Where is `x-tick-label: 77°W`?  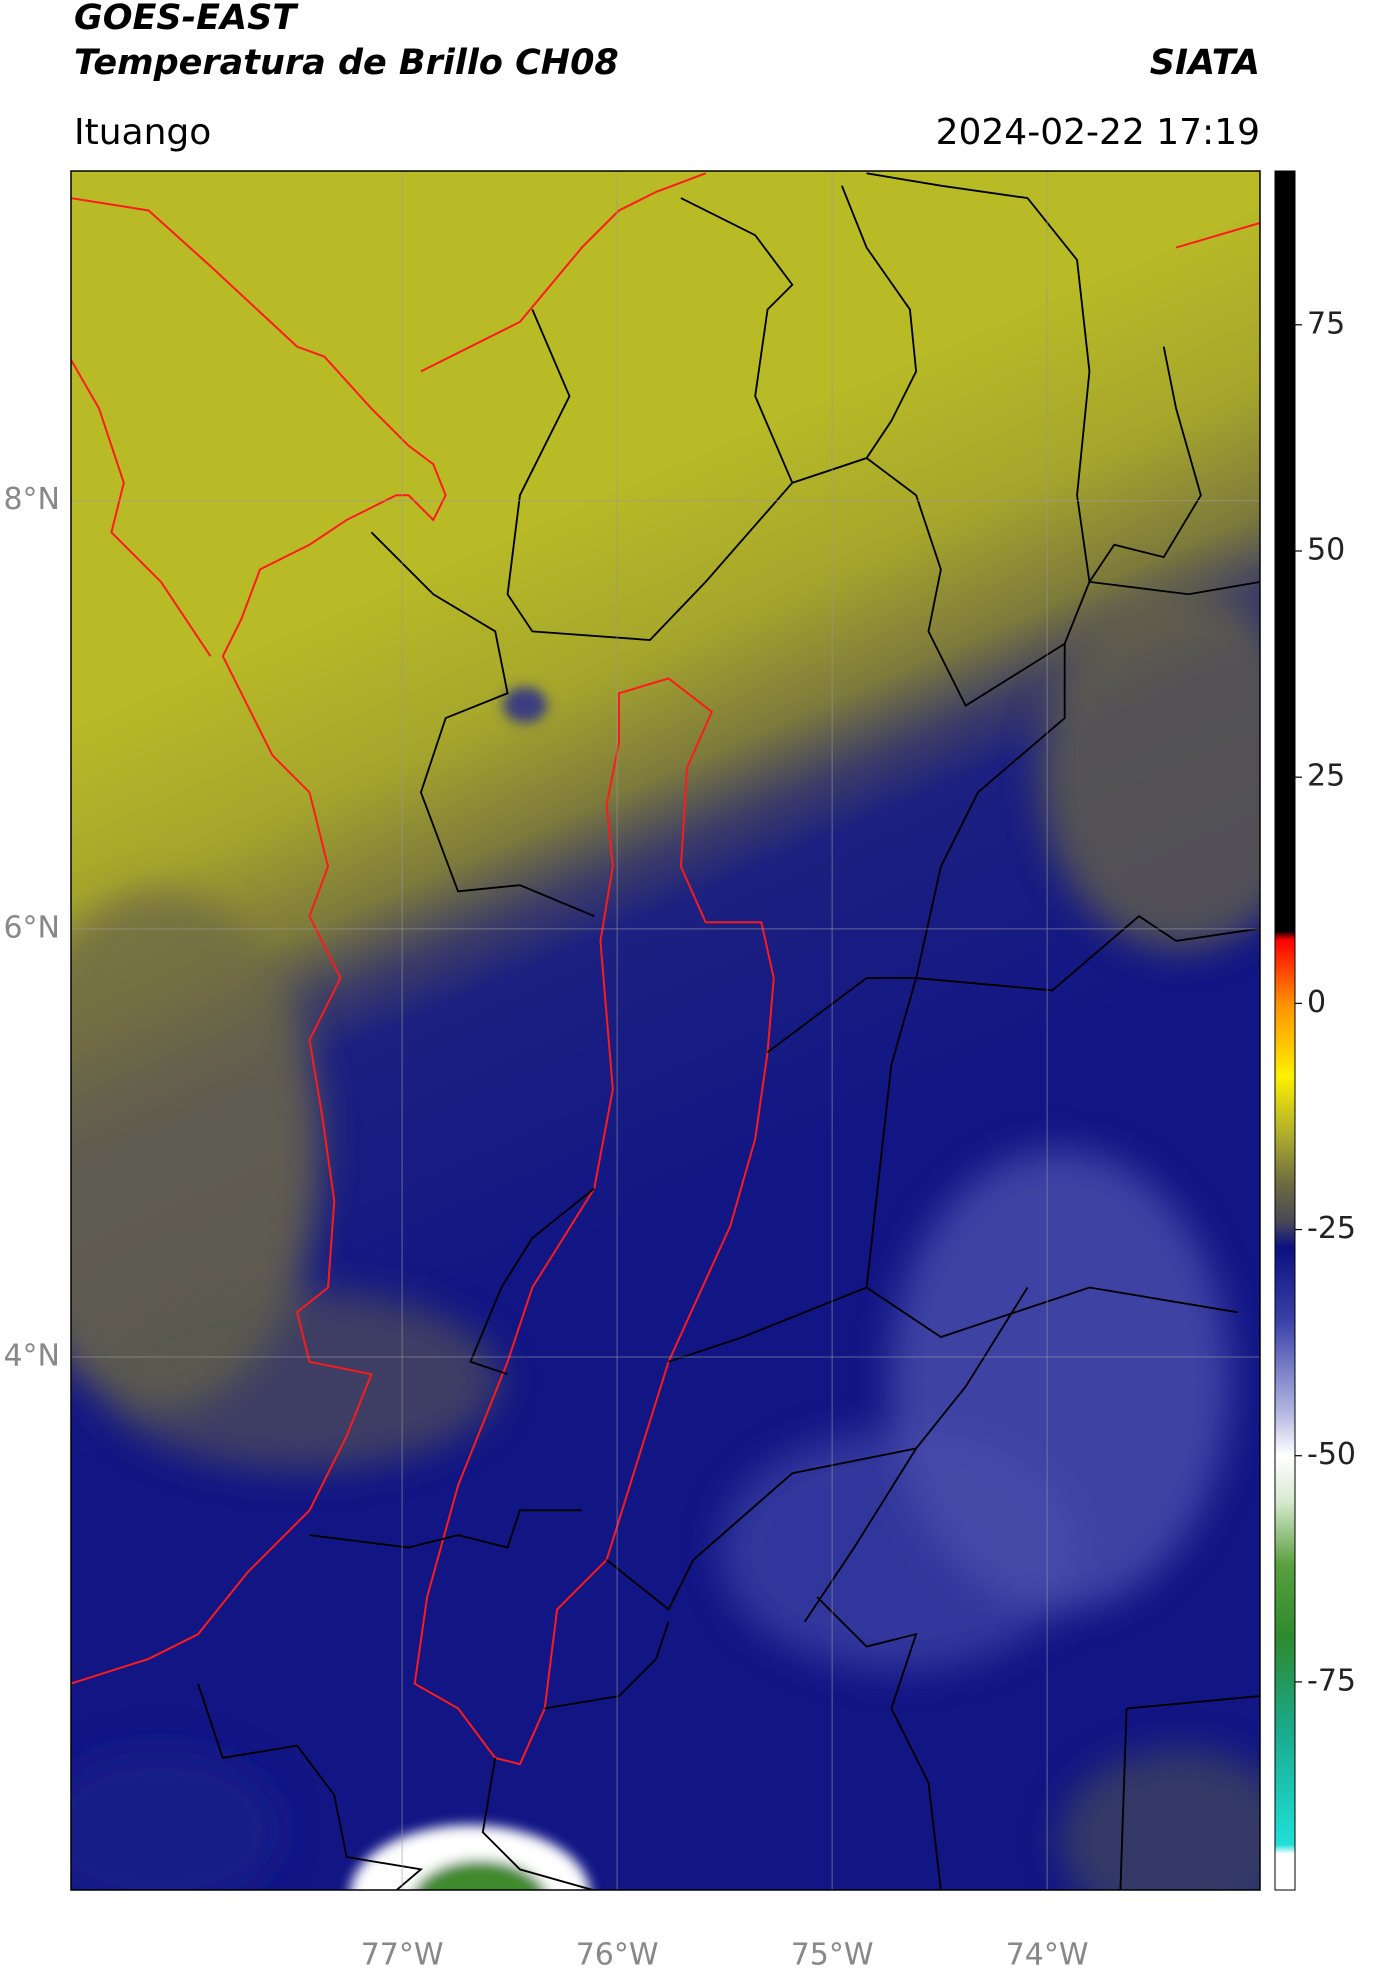
x-tick-label: 77°W is located at coordinates (402, 1955).